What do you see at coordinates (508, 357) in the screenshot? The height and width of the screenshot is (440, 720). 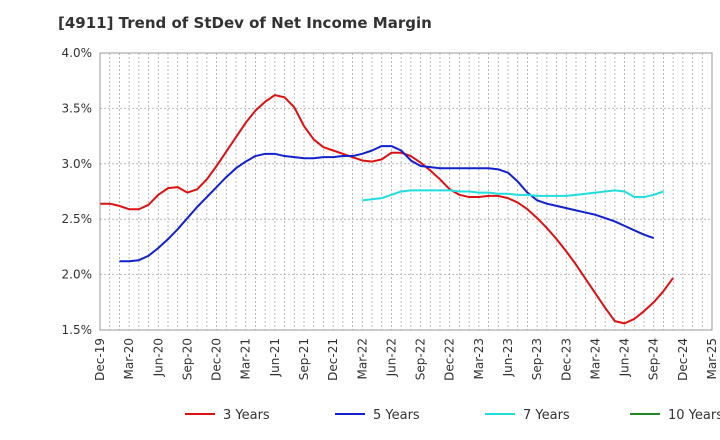 I see `x-tick-label: Jun-23` at bounding box center [508, 357].